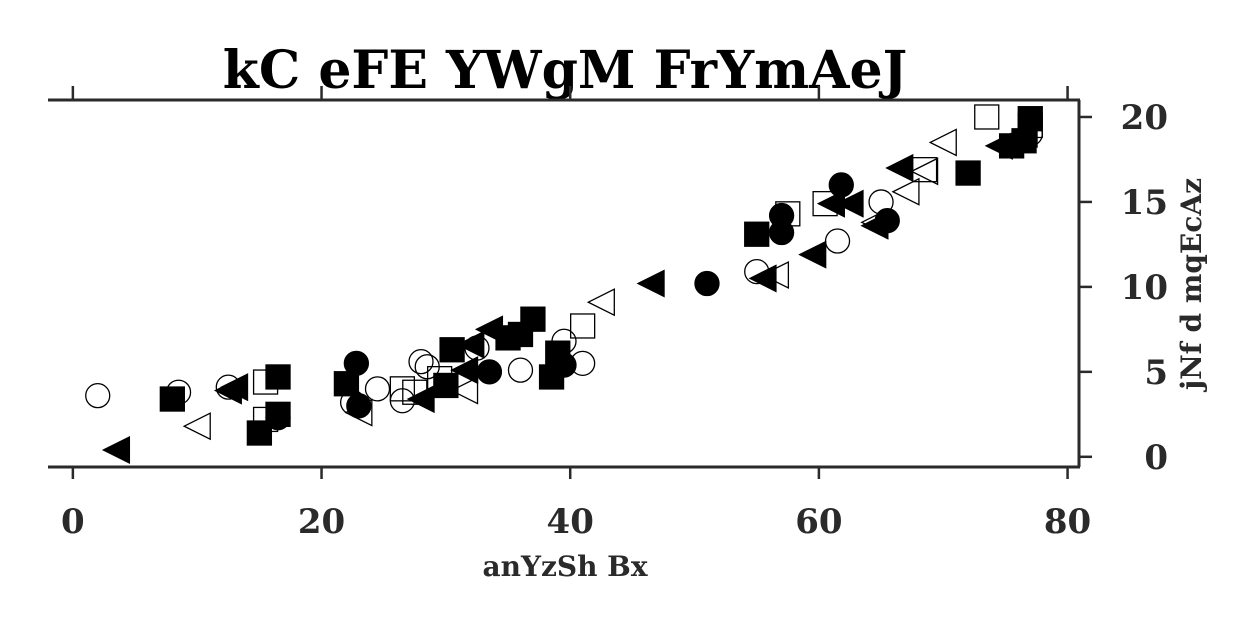 Image resolution: width=1254 pixels, height=627 pixels. I want to click on x-tick-label: 80, so click(1067, 522).